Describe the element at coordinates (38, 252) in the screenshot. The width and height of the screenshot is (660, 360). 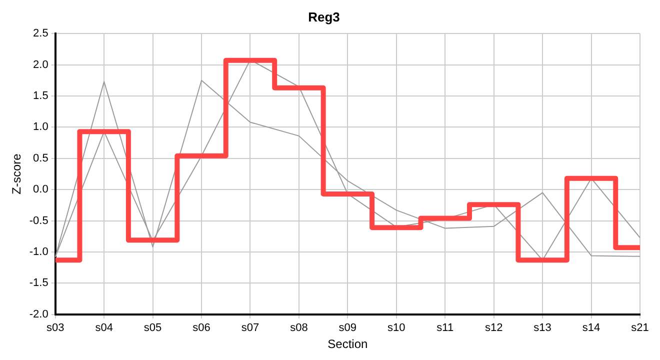
I see `y-tick-label: -1.0` at that location.